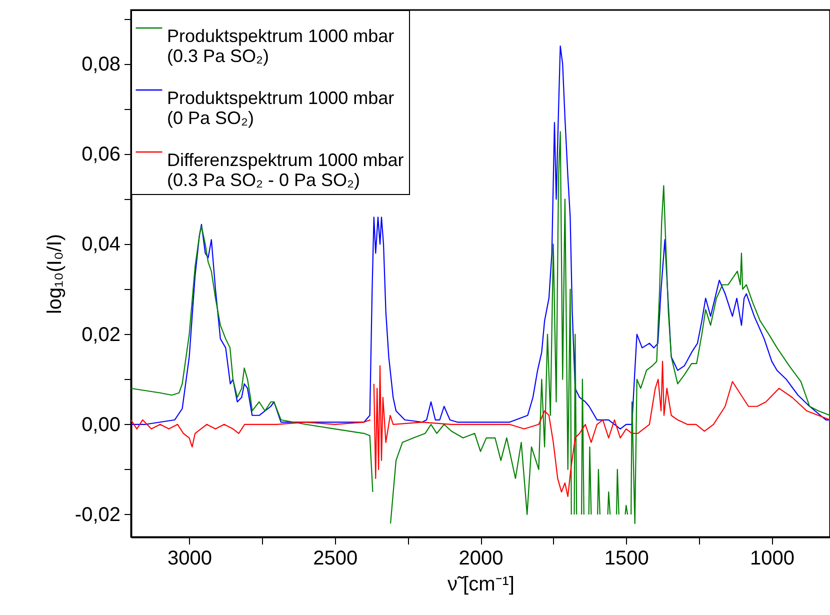  Describe the element at coordinates (101, 245) in the screenshot. I see `y-tick-label: 0,04` at that location.